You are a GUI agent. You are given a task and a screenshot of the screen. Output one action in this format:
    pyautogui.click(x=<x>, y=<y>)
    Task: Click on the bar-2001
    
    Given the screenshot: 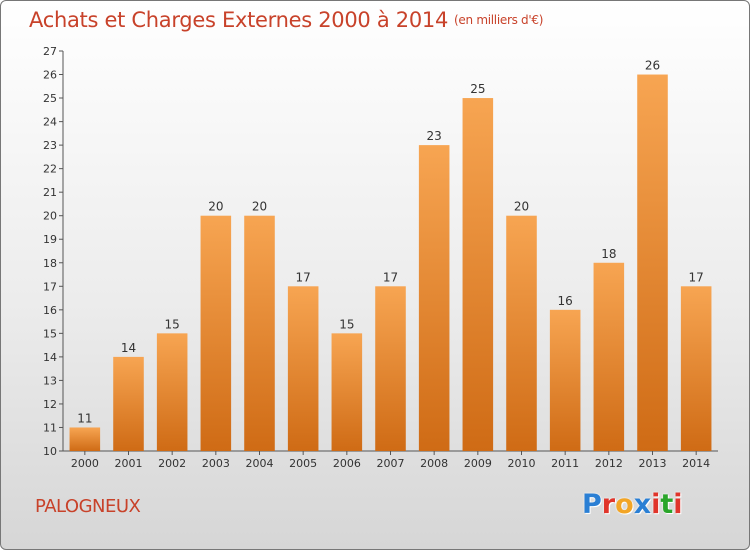 What is the action you would take?
    pyautogui.click(x=128, y=403)
    